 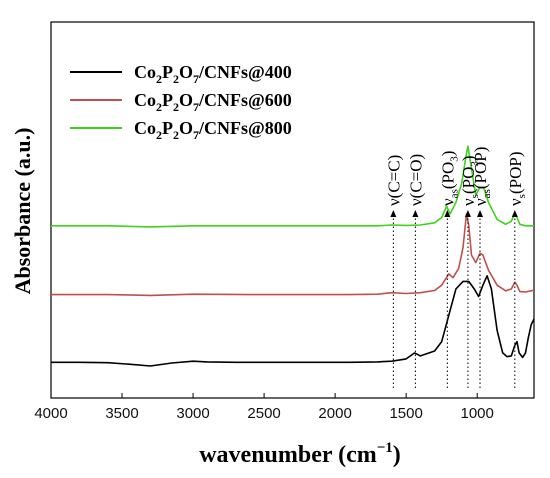 What do you see at coordinates (300, 454) in the screenshot?
I see `x-axis-title: wavenumber (cm−1)` at bounding box center [300, 454].